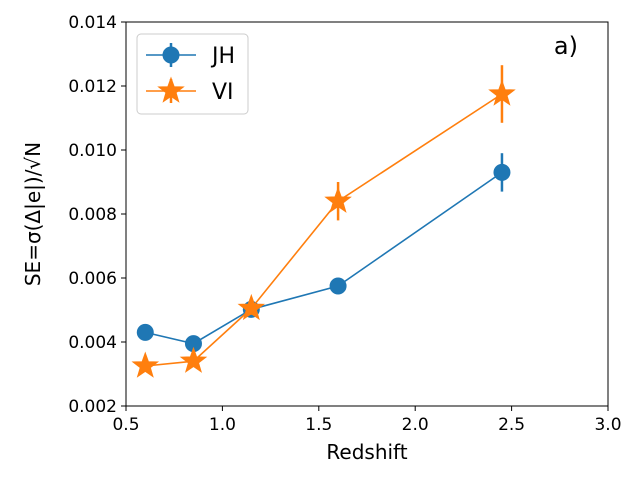  I want to click on y-tick-label: 0.010, so click(92, 151).